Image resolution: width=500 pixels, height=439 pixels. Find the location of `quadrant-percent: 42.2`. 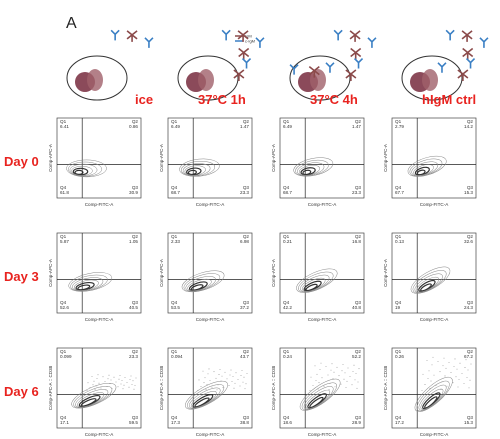

quadrant-percent: 42.2 is located at coordinates (287, 307).